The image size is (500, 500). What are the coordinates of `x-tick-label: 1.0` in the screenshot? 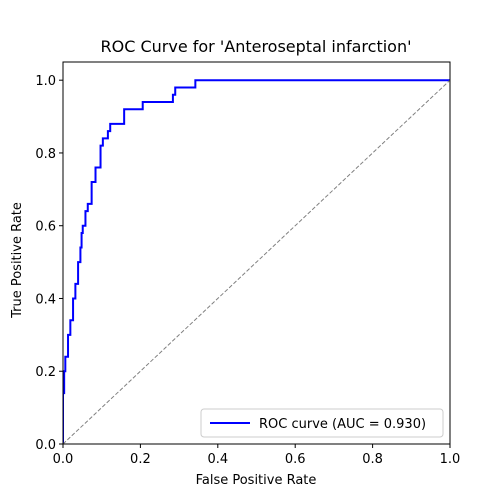 It's located at (450, 459).